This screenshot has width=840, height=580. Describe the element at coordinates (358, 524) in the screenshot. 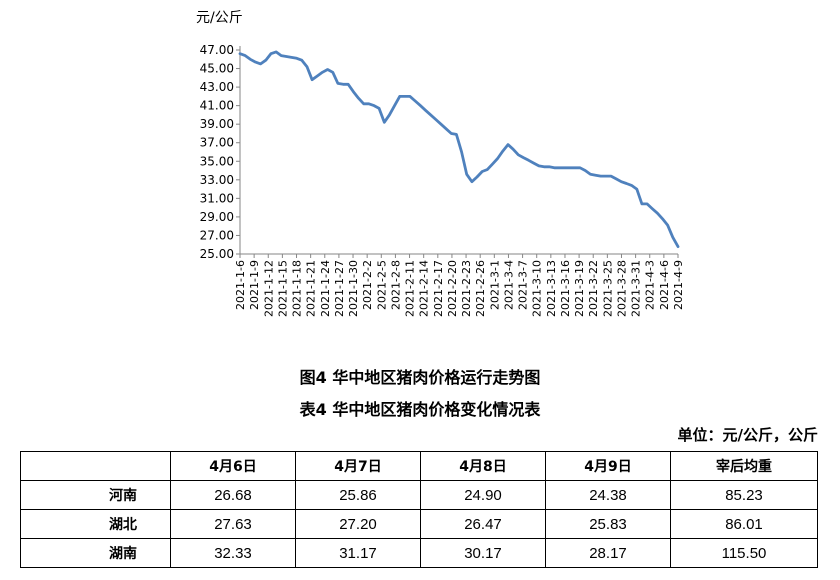

I see `table-cell: 27.20` at that location.